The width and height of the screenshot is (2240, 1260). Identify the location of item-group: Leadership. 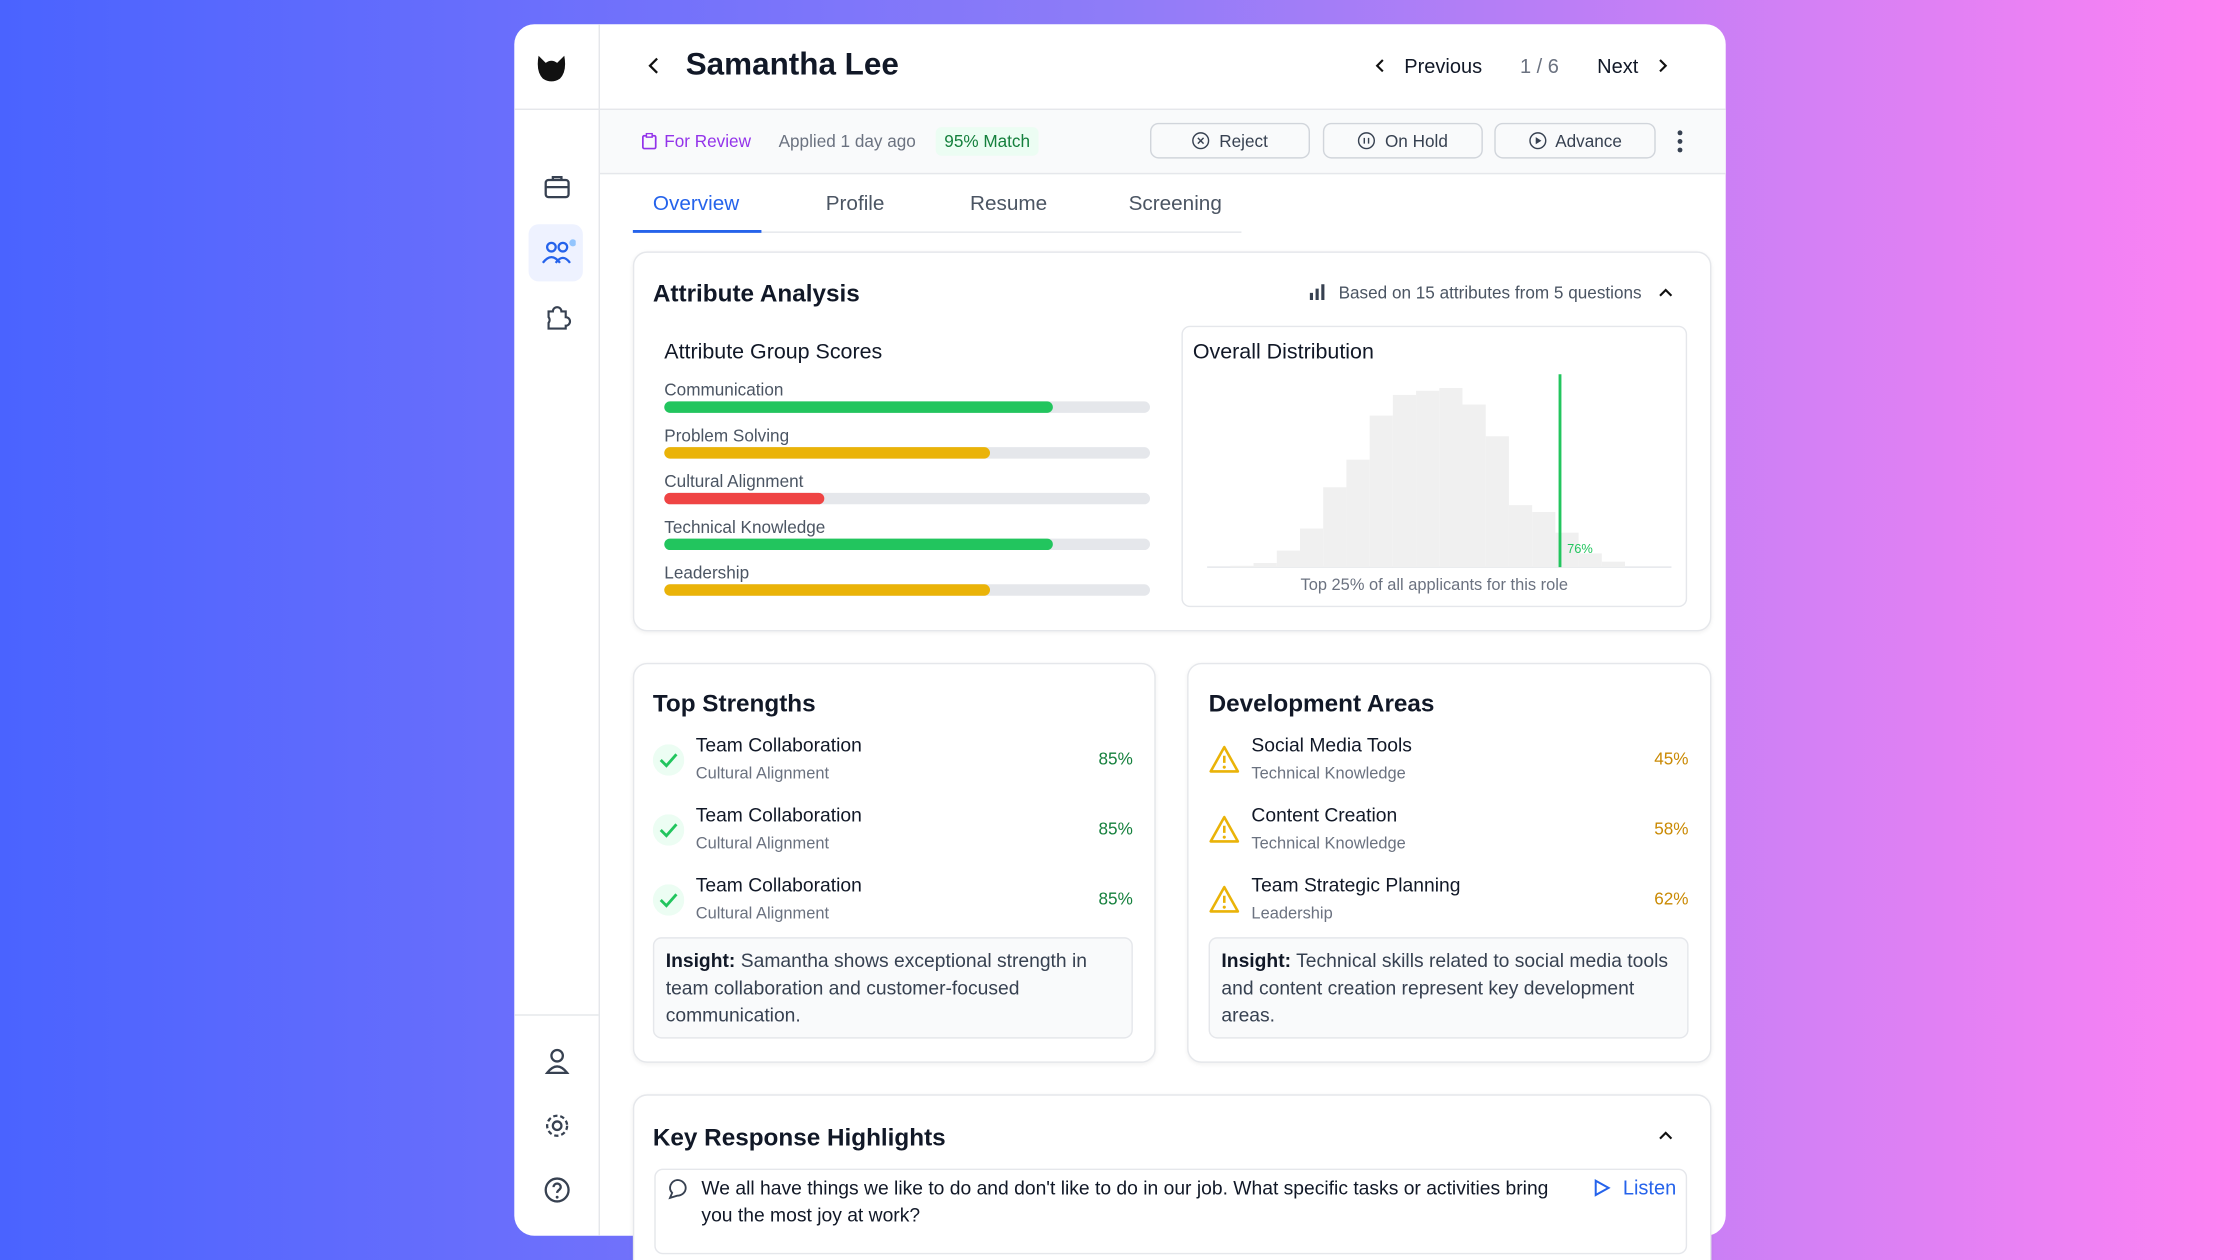
(1292, 914).